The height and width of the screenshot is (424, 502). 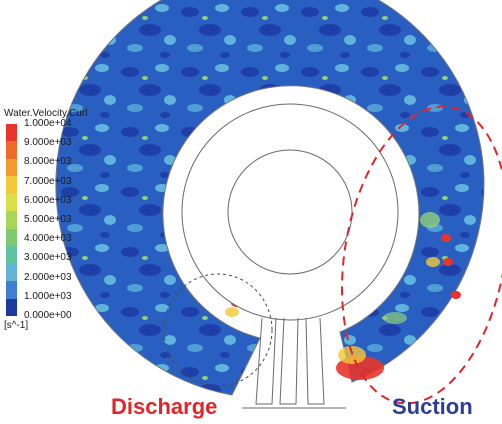 I want to click on discharge-label: Discharge, so click(x=164, y=406).